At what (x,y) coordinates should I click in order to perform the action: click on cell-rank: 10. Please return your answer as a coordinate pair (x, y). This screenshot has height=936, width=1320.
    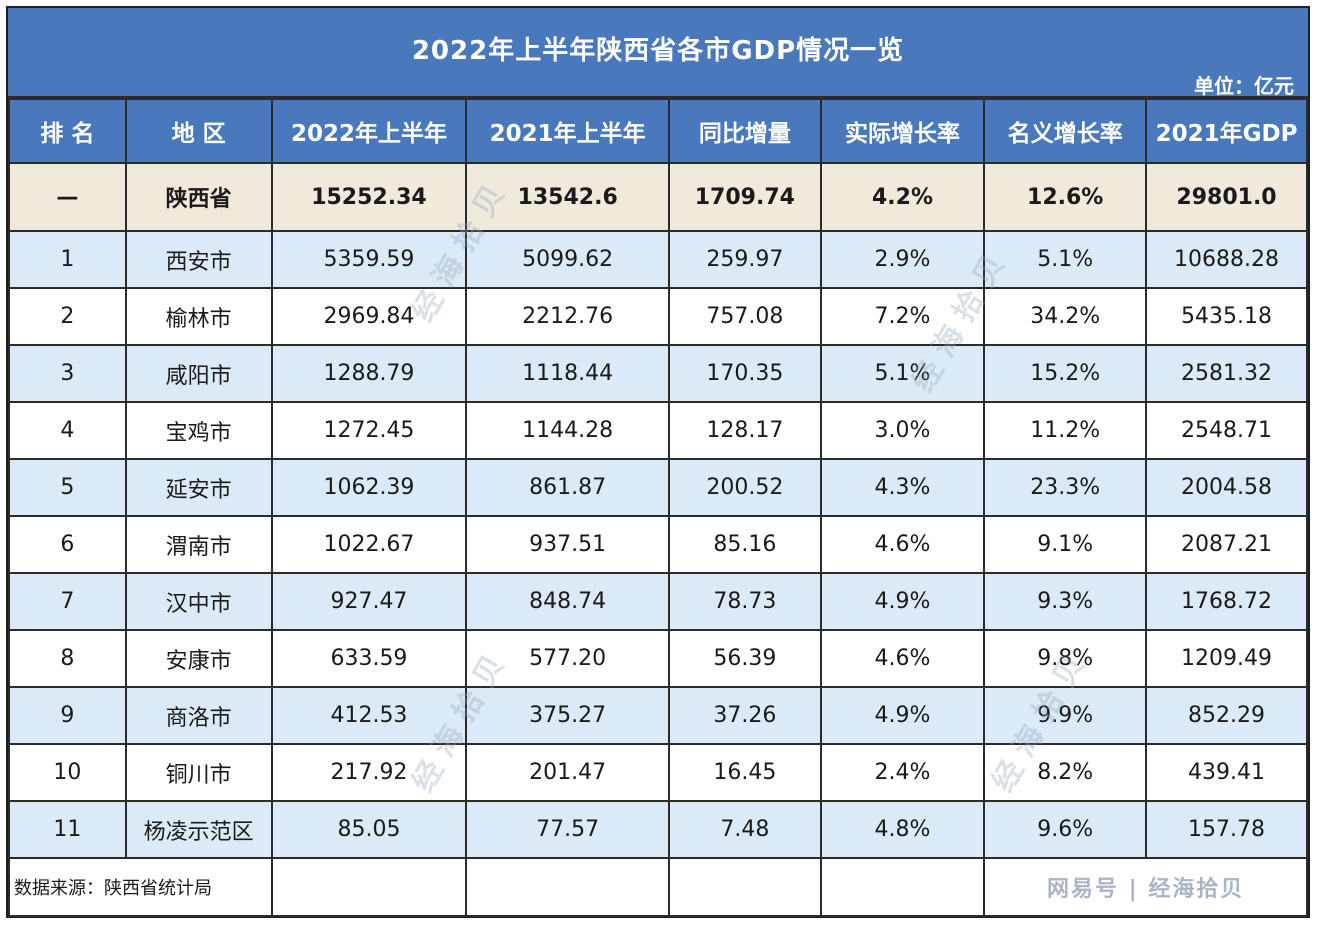
    Looking at the image, I should click on (67, 772).